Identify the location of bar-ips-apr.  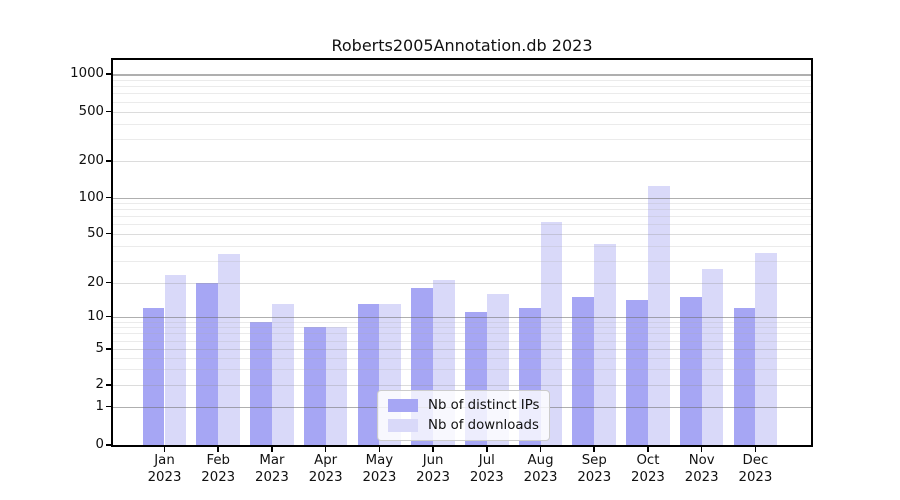
(314, 386).